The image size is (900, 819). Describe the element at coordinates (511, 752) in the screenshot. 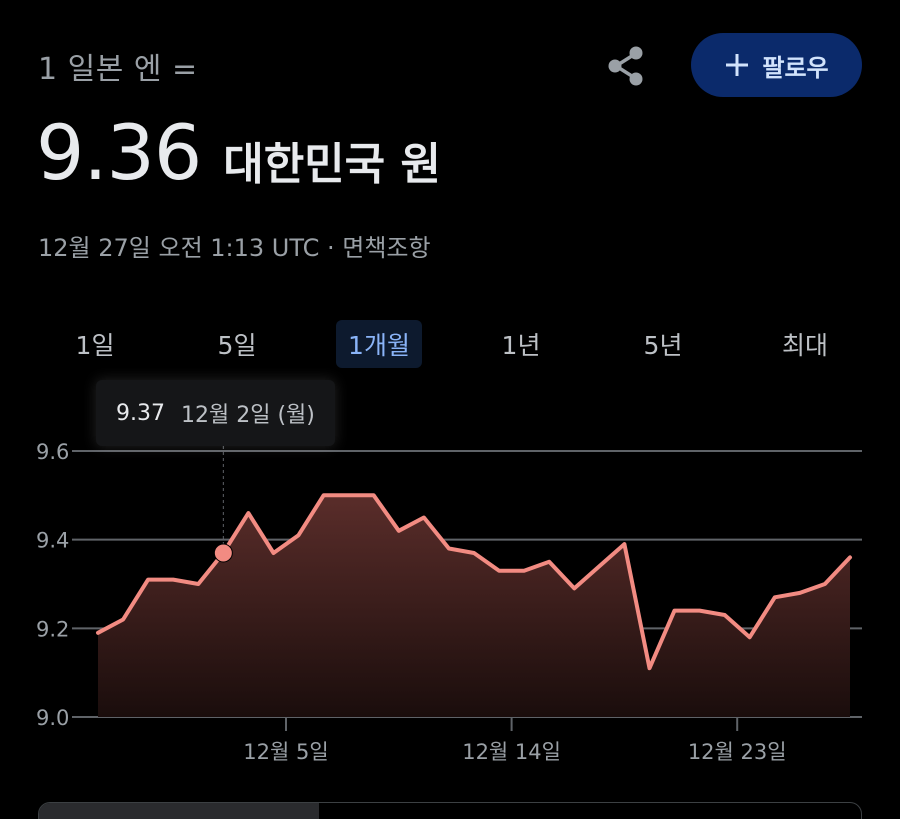

I see `x-tick-label: 12월 14일` at that location.